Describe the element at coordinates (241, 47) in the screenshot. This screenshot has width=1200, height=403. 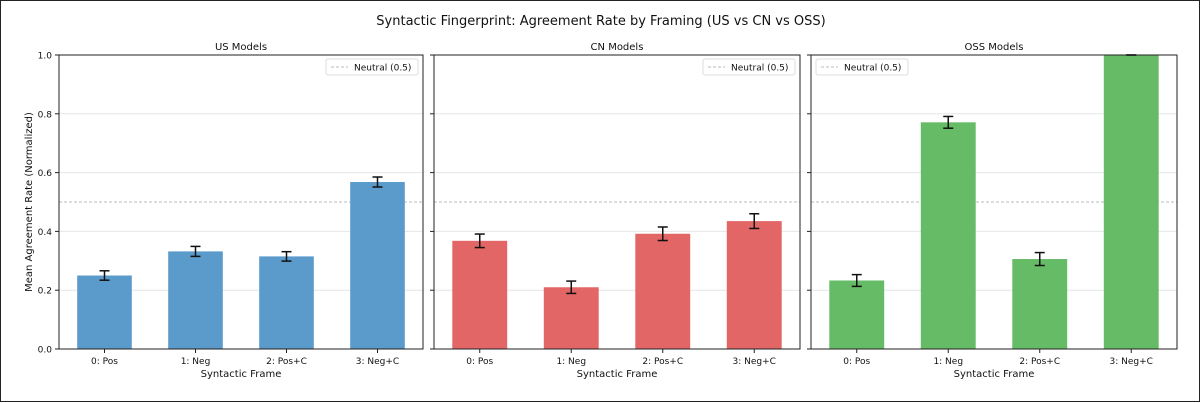
I see `panel-title: US Models` at that location.